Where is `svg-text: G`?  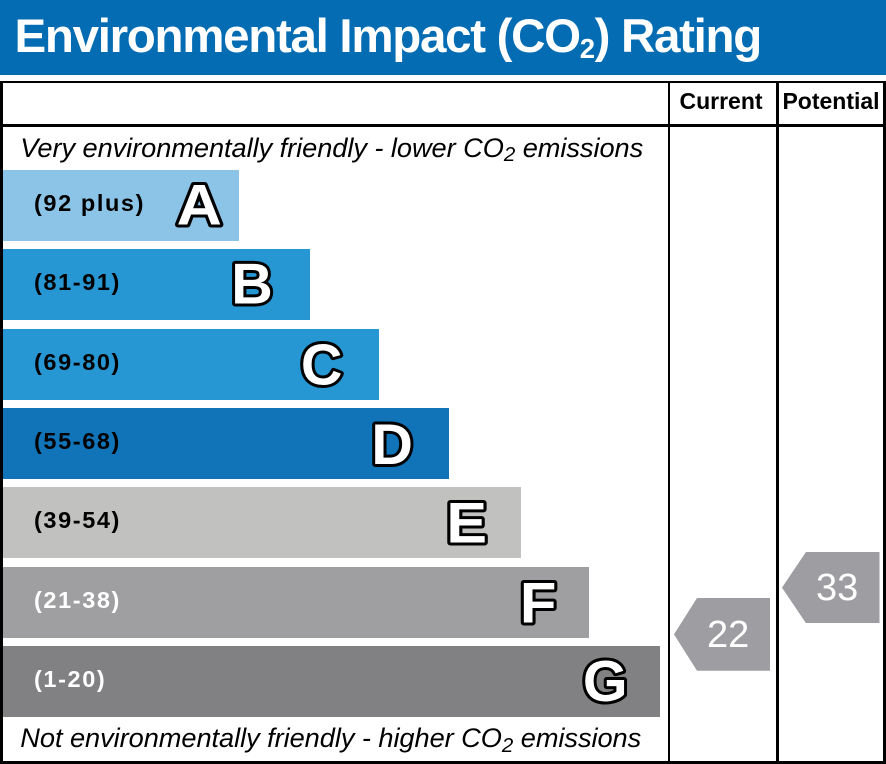 svg-text: G is located at coordinates (605, 682).